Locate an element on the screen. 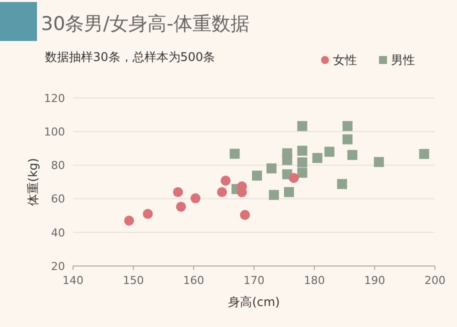 Image resolution: width=457 pixels, height=327 pixels. x-tick-label: 170 is located at coordinates (254, 280).